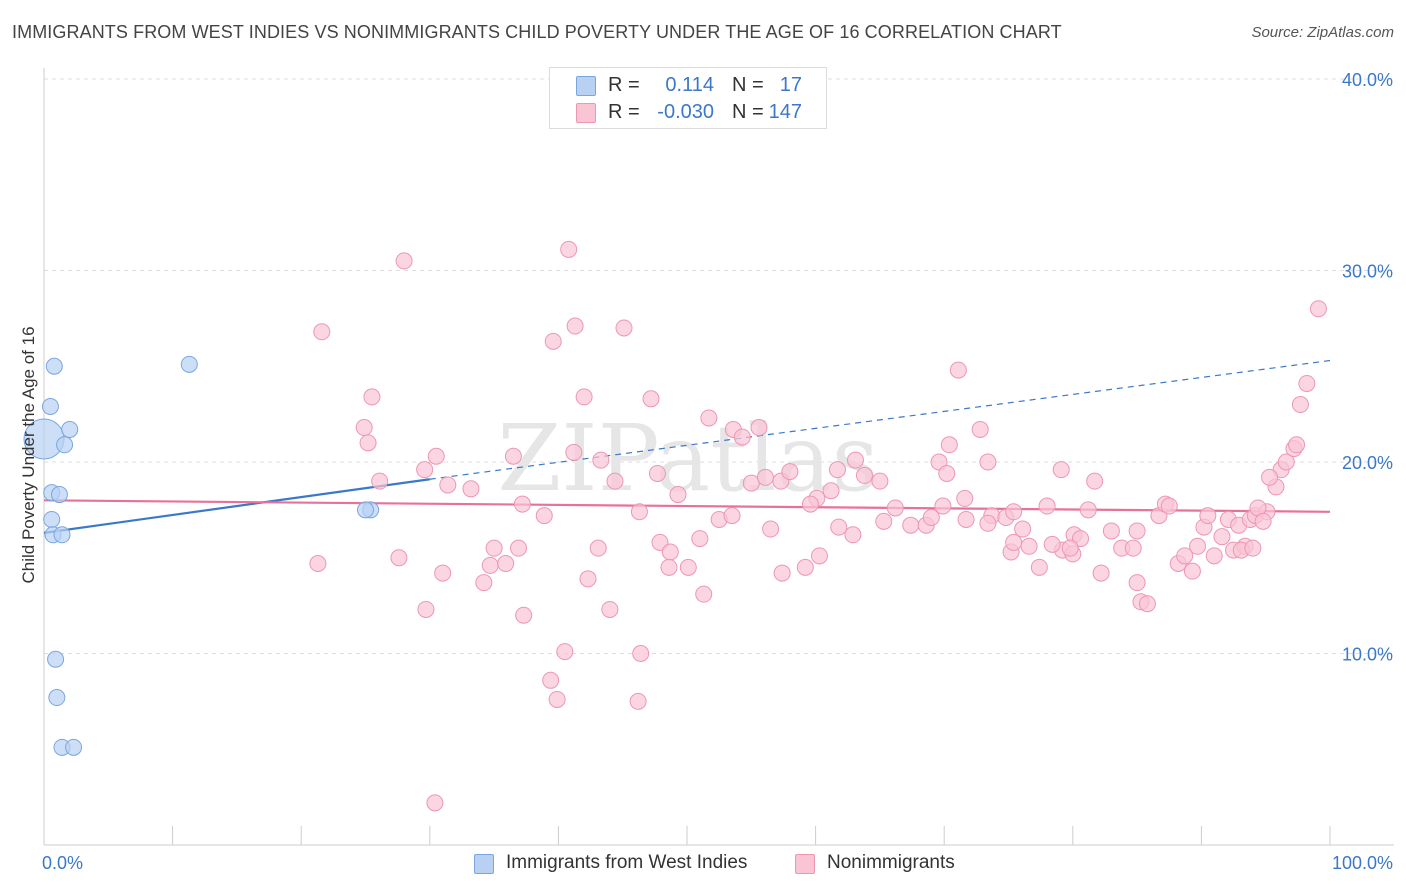  What do you see at coordinates (586, 86) in the screenshot?
I see `legend-swatch-blue` at bounding box center [586, 86].